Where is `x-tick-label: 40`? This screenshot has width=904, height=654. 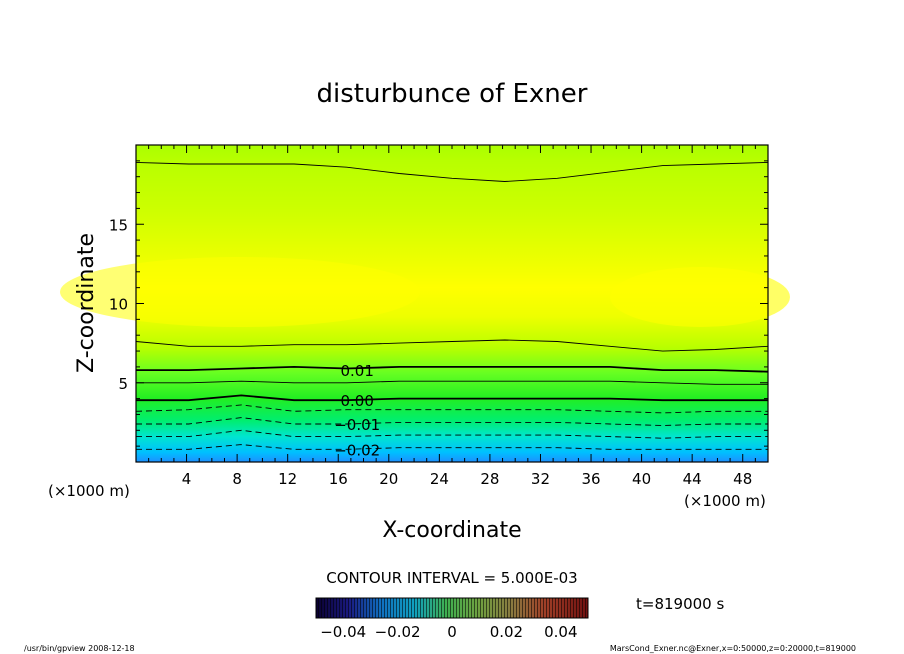 x-tick-label: 40 is located at coordinates (641, 479).